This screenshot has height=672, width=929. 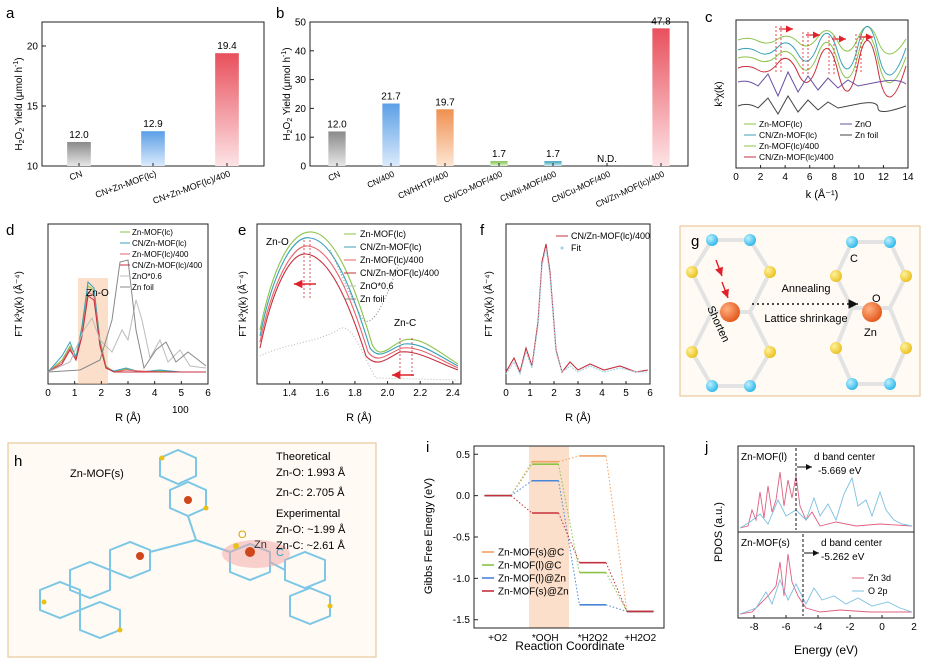 What do you see at coordinates (33, 167) in the screenshot?
I see `ytick-label: 10` at bounding box center [33, 167].